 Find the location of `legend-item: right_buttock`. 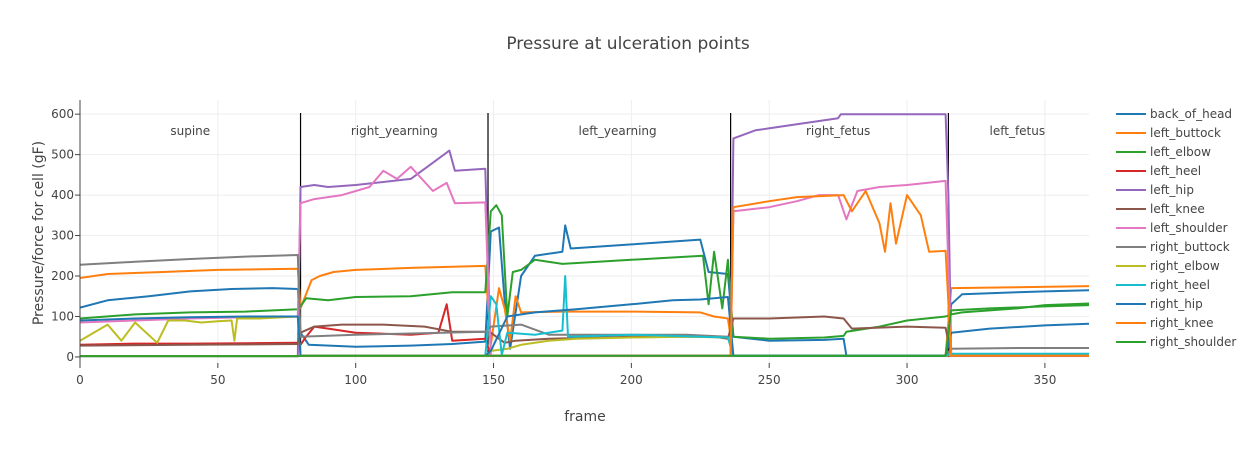

legend-item: right_buttock is located at coordinates (1173, 247).